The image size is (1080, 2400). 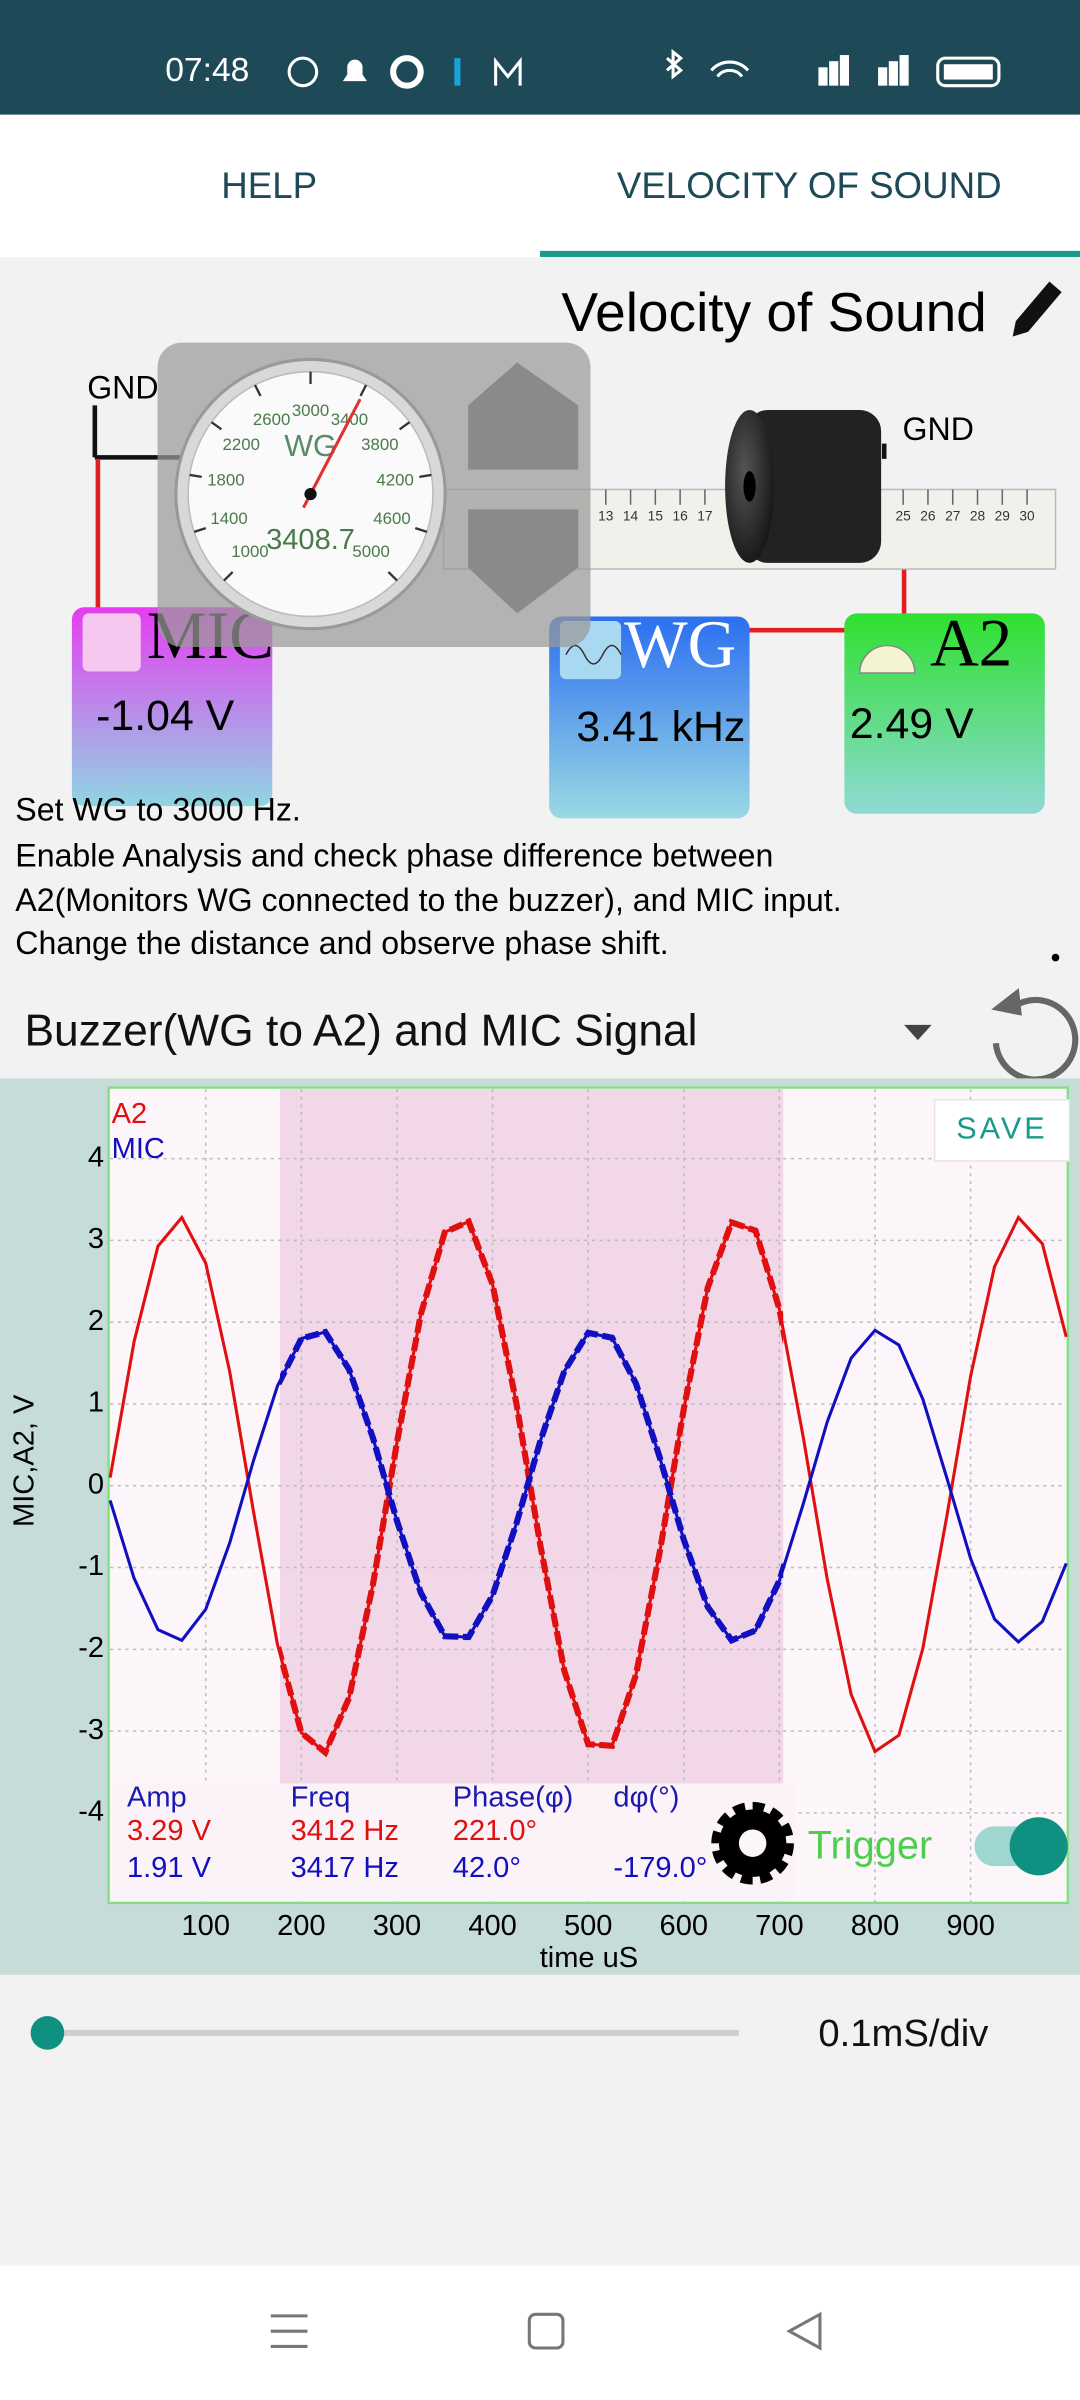 What do you see at coordinates (157, 1798) in the screenshot?
I see `stats-header: Amp` at bounding box center [157, 1798].